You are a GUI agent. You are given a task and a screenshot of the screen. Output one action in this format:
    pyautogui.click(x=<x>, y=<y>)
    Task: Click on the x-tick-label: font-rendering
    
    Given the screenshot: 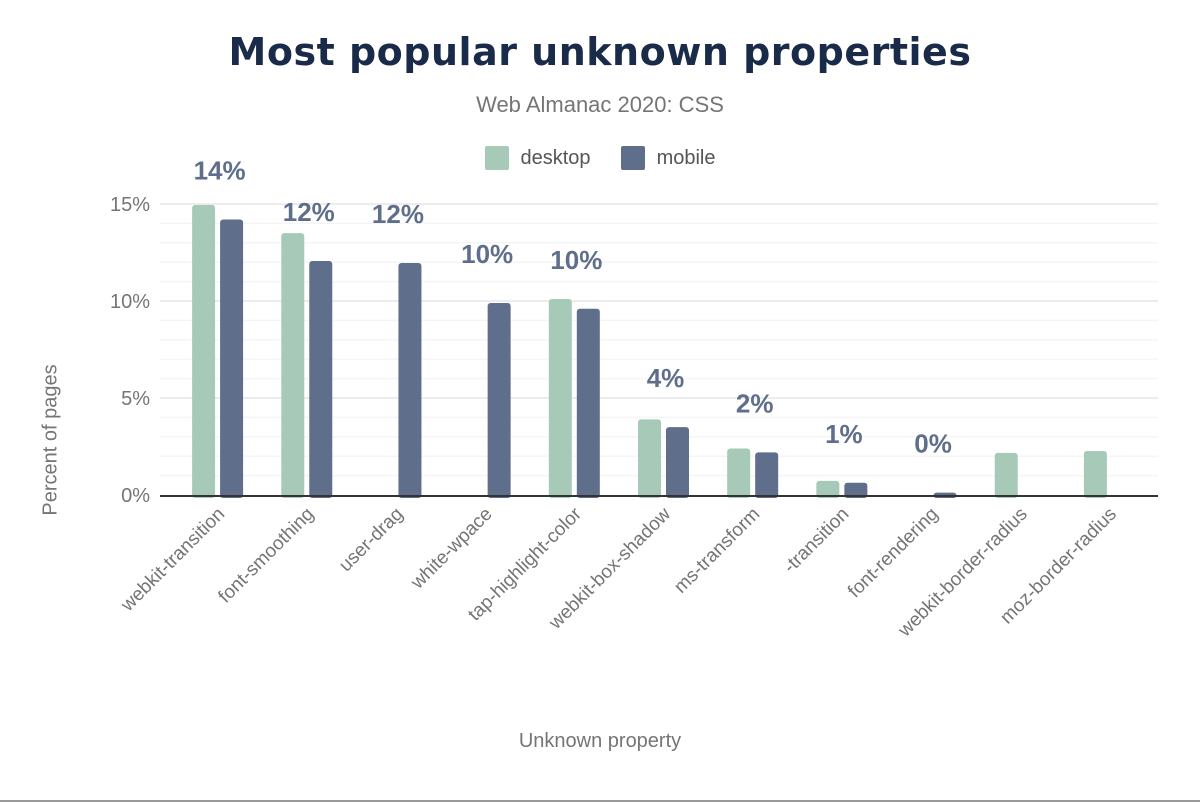 What is the action you would take?
    pyautogui.click(x=893, y=553)
    